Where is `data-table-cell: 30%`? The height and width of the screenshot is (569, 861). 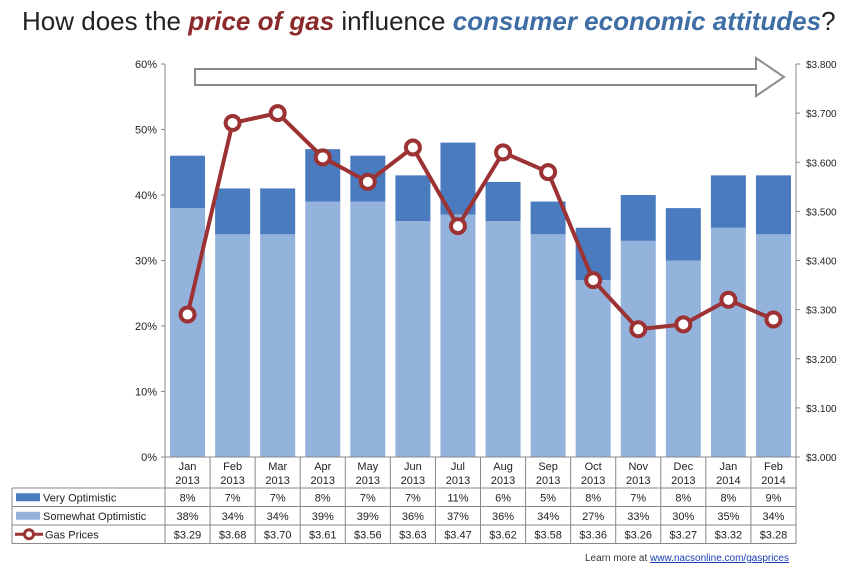 data-table-cell: 30% is located at coordinates (683, 517).